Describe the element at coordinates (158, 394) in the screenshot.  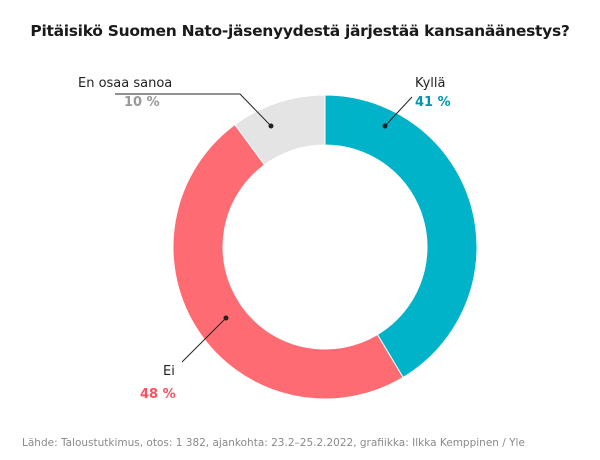
I see `value-ei: 48 %` at that location.